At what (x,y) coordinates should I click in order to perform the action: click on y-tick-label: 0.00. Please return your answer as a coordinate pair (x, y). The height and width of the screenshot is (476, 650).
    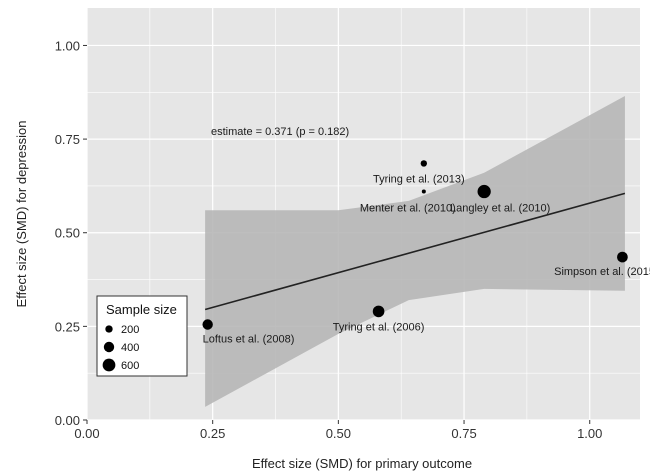
    Looking at the image, I should click on (67, 420).